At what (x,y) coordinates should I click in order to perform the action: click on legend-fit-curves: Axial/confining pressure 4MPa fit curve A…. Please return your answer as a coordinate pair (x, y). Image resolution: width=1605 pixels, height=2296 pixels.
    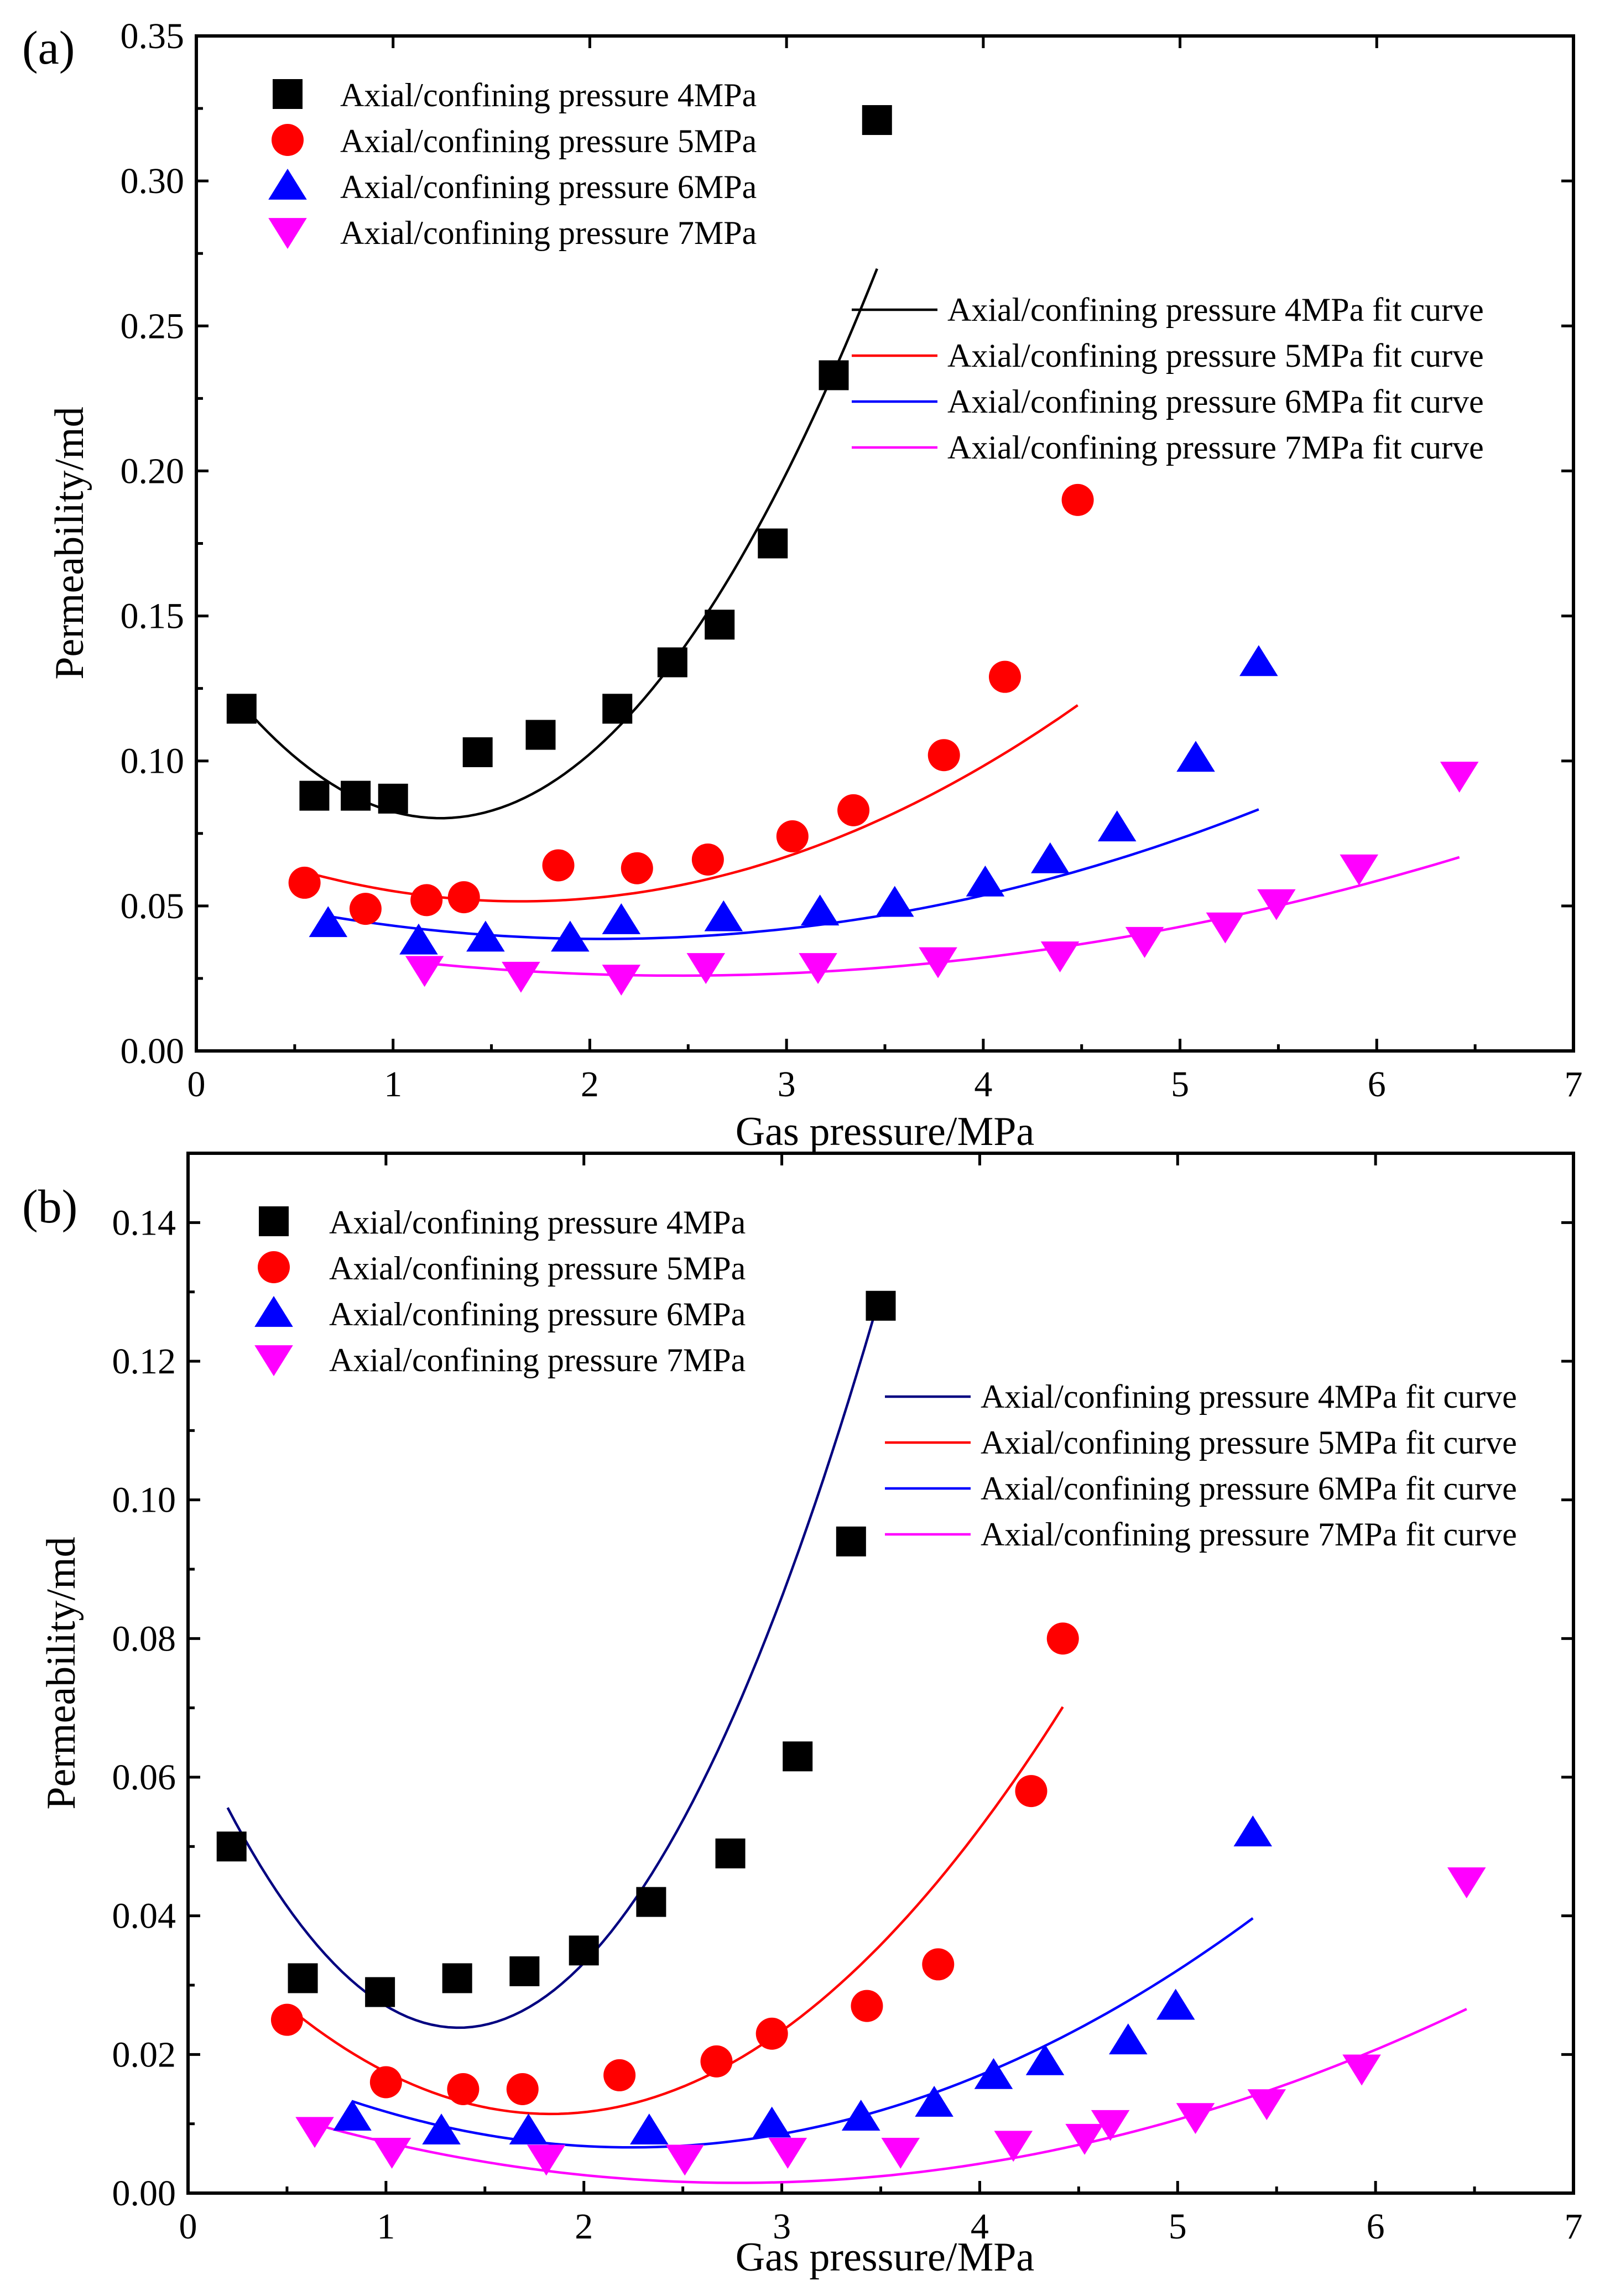
    Looking at the image, I should click on (1168, 378).